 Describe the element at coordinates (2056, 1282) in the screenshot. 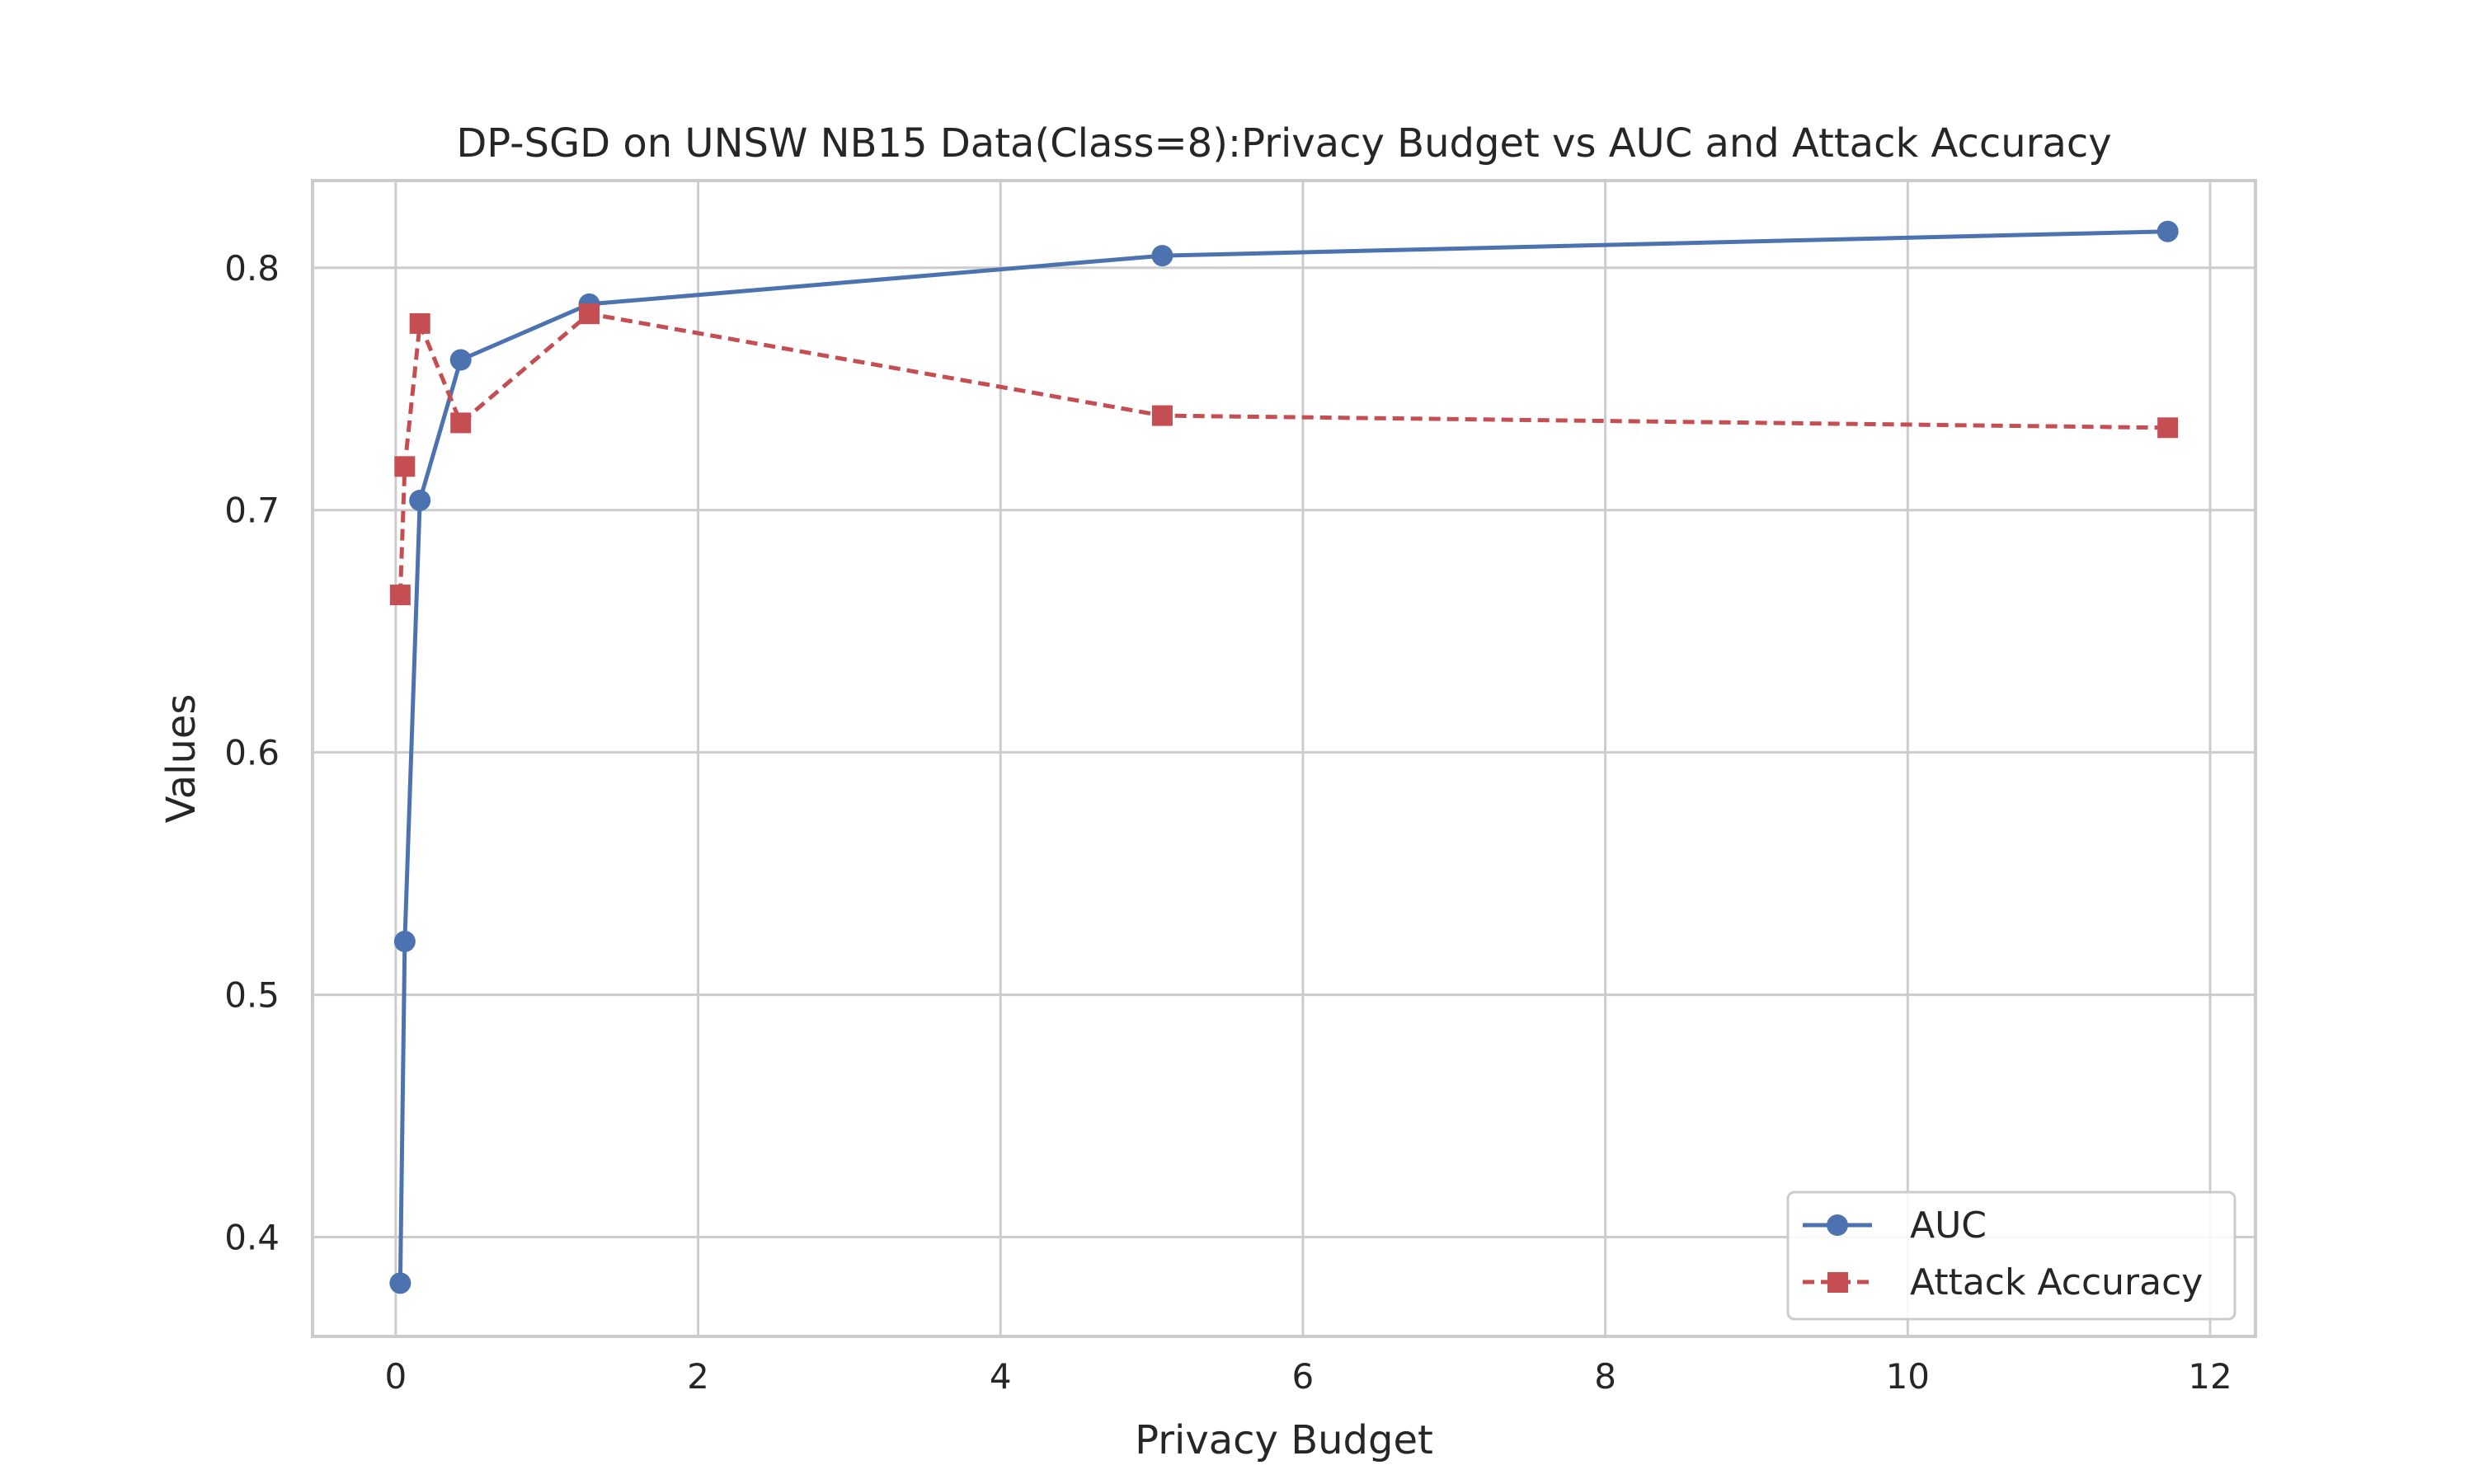

I see `legend-label-attack-accuracy: Attack Accuracy` at that location.